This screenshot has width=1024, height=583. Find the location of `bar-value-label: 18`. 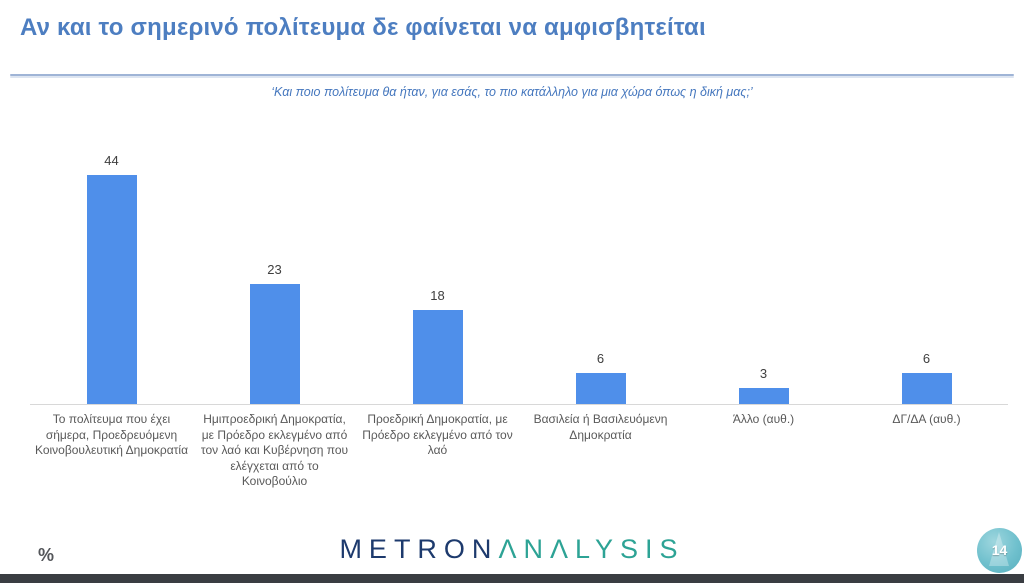

bar-value-label: 18 is located at coordinates (437, 295).